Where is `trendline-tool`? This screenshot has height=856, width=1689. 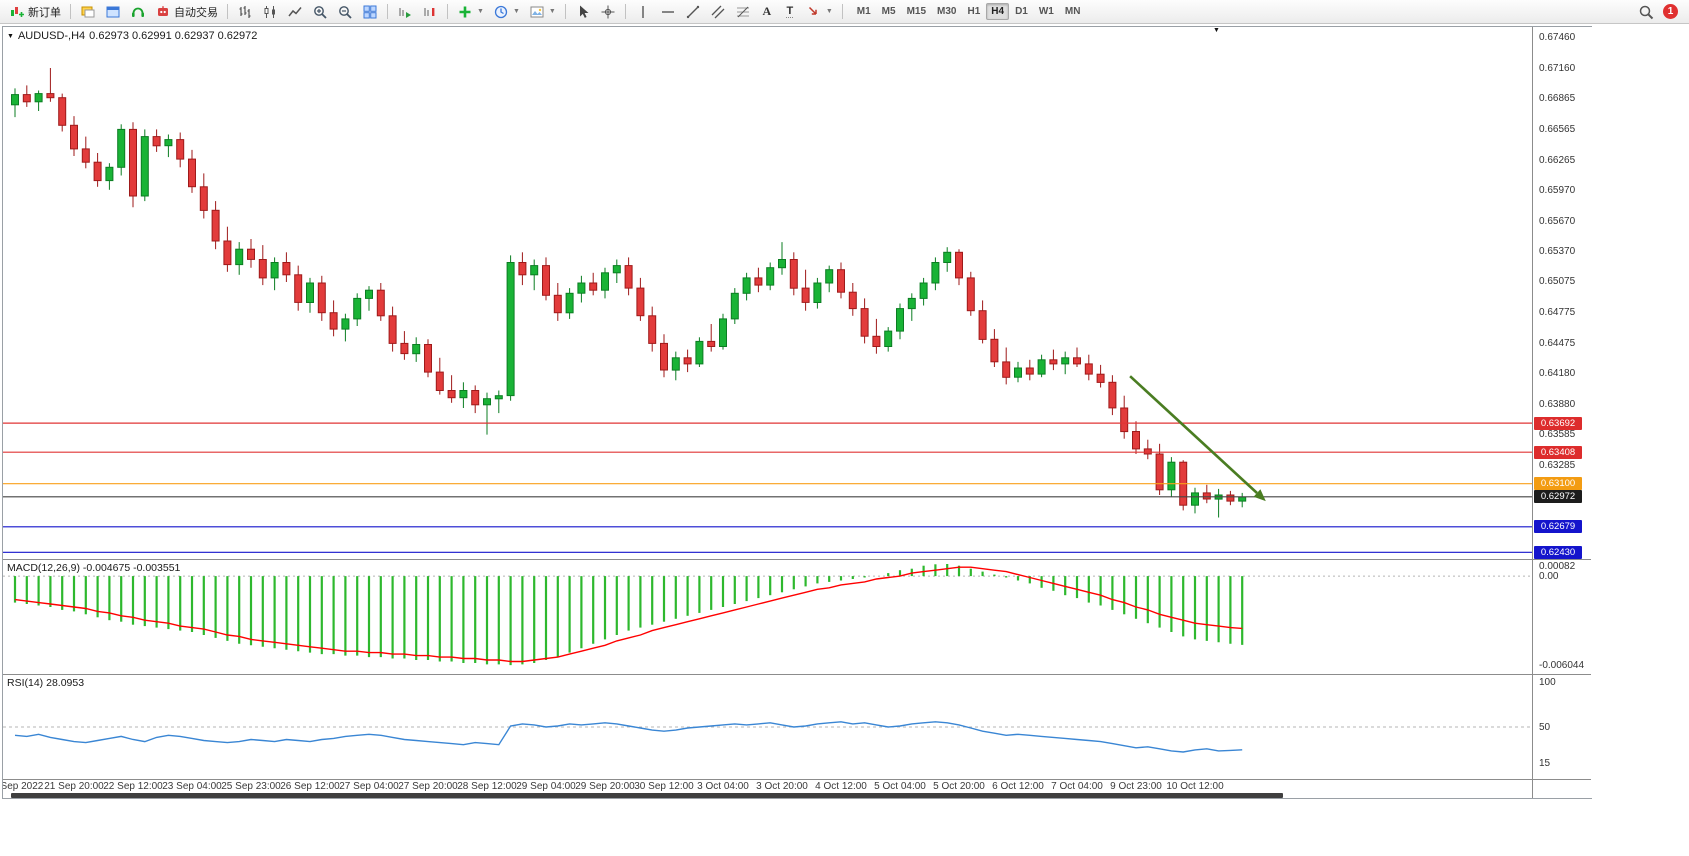 trendline-tool is located at coordinates (693, 12).